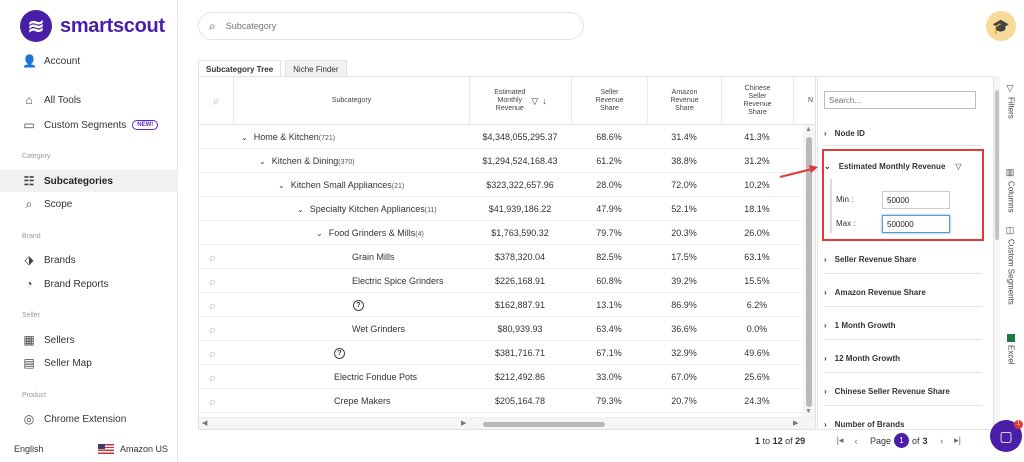 The image size is (1024, 462). What do you see at coordinates (942, 440) in the screenshot?
I see `next-page-icon: ›` at bounding box center [942, 440].